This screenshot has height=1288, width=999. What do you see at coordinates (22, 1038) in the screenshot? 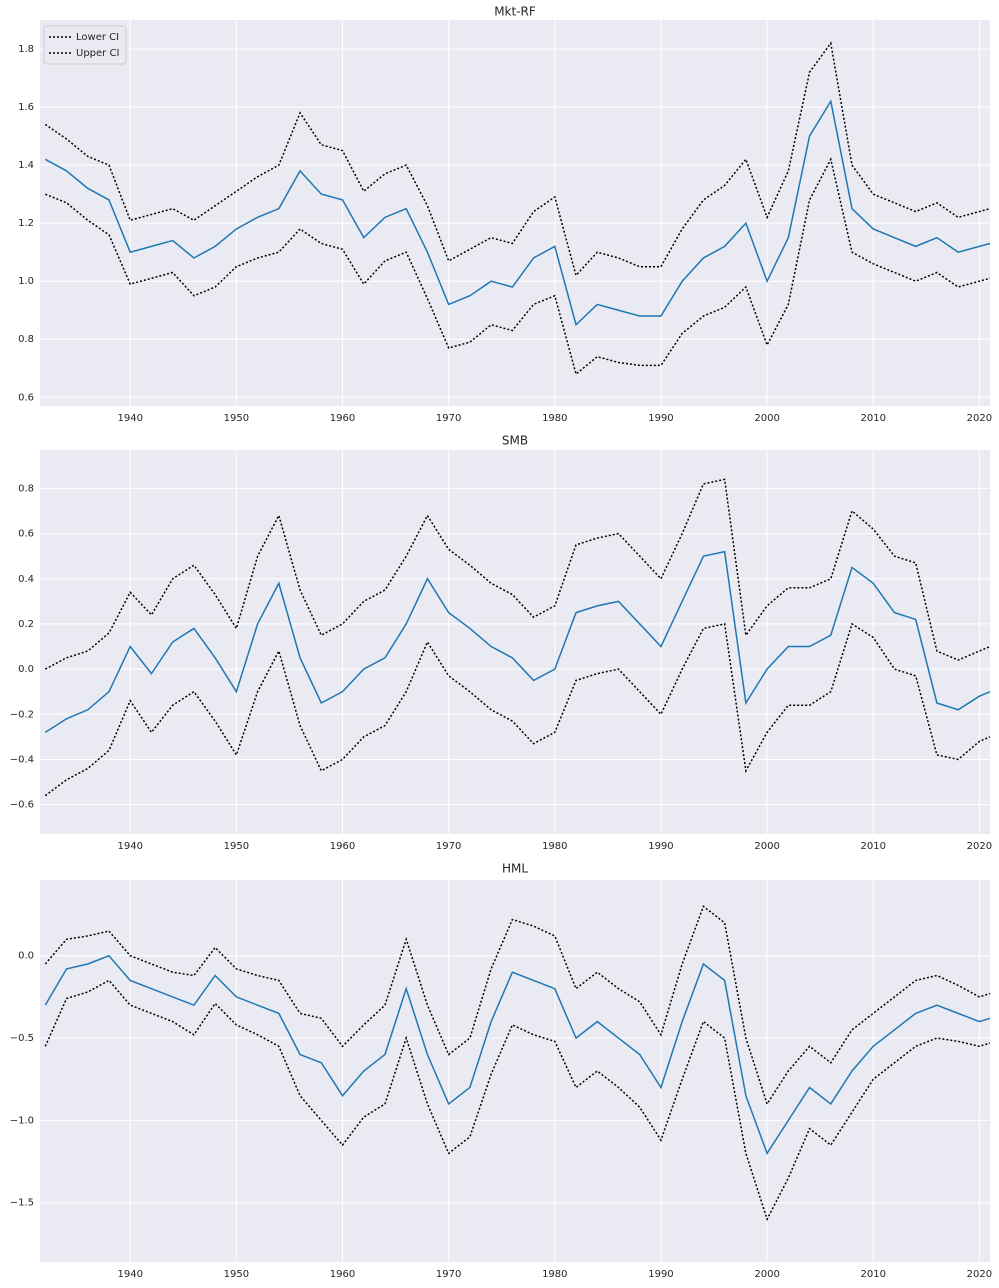
I see `y-tick-label: −0.5` at bounding box center [22, 1038].